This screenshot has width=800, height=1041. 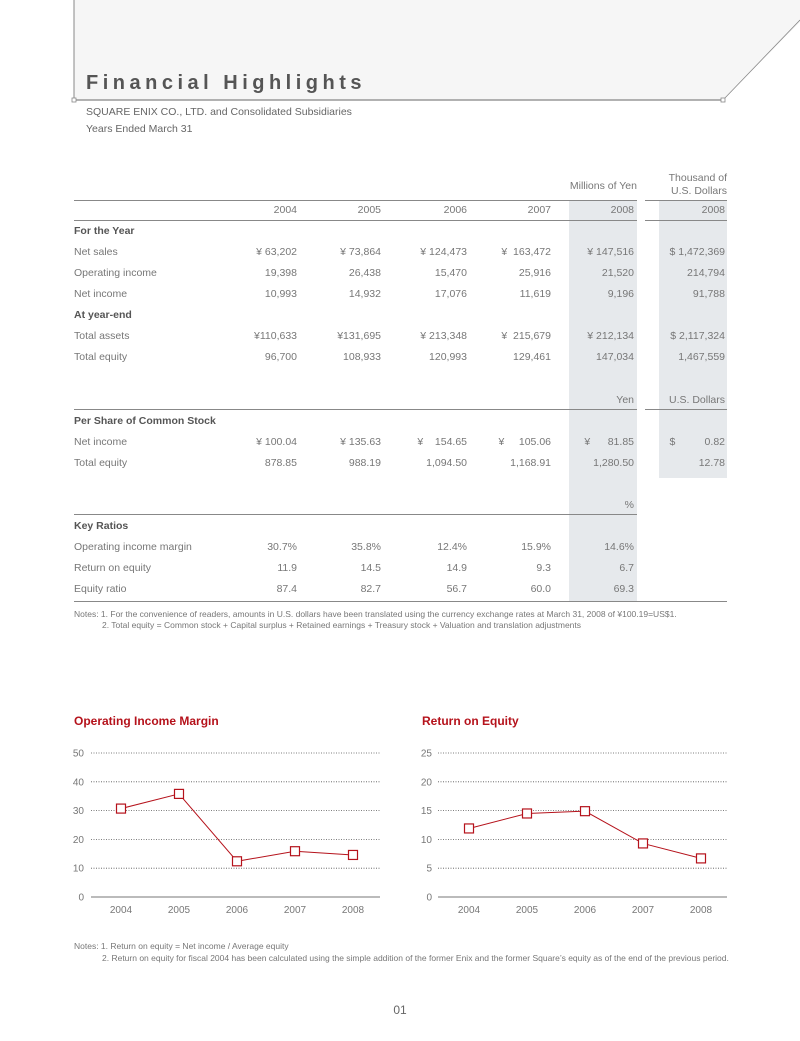 I want to click on section-heading: Per Share of Common Stock, so click(x=145, y=421).